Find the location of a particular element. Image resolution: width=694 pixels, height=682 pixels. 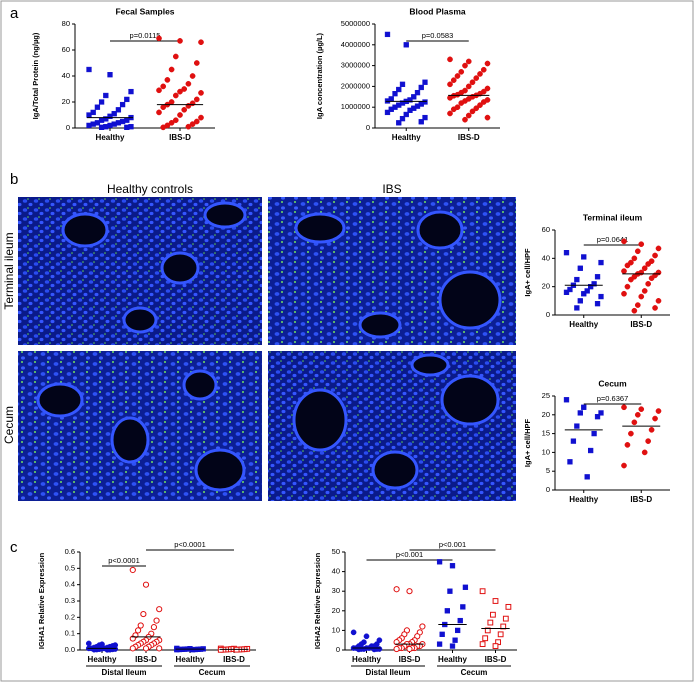

p-value: p<0.0001 is located at coordinates (190, 544).